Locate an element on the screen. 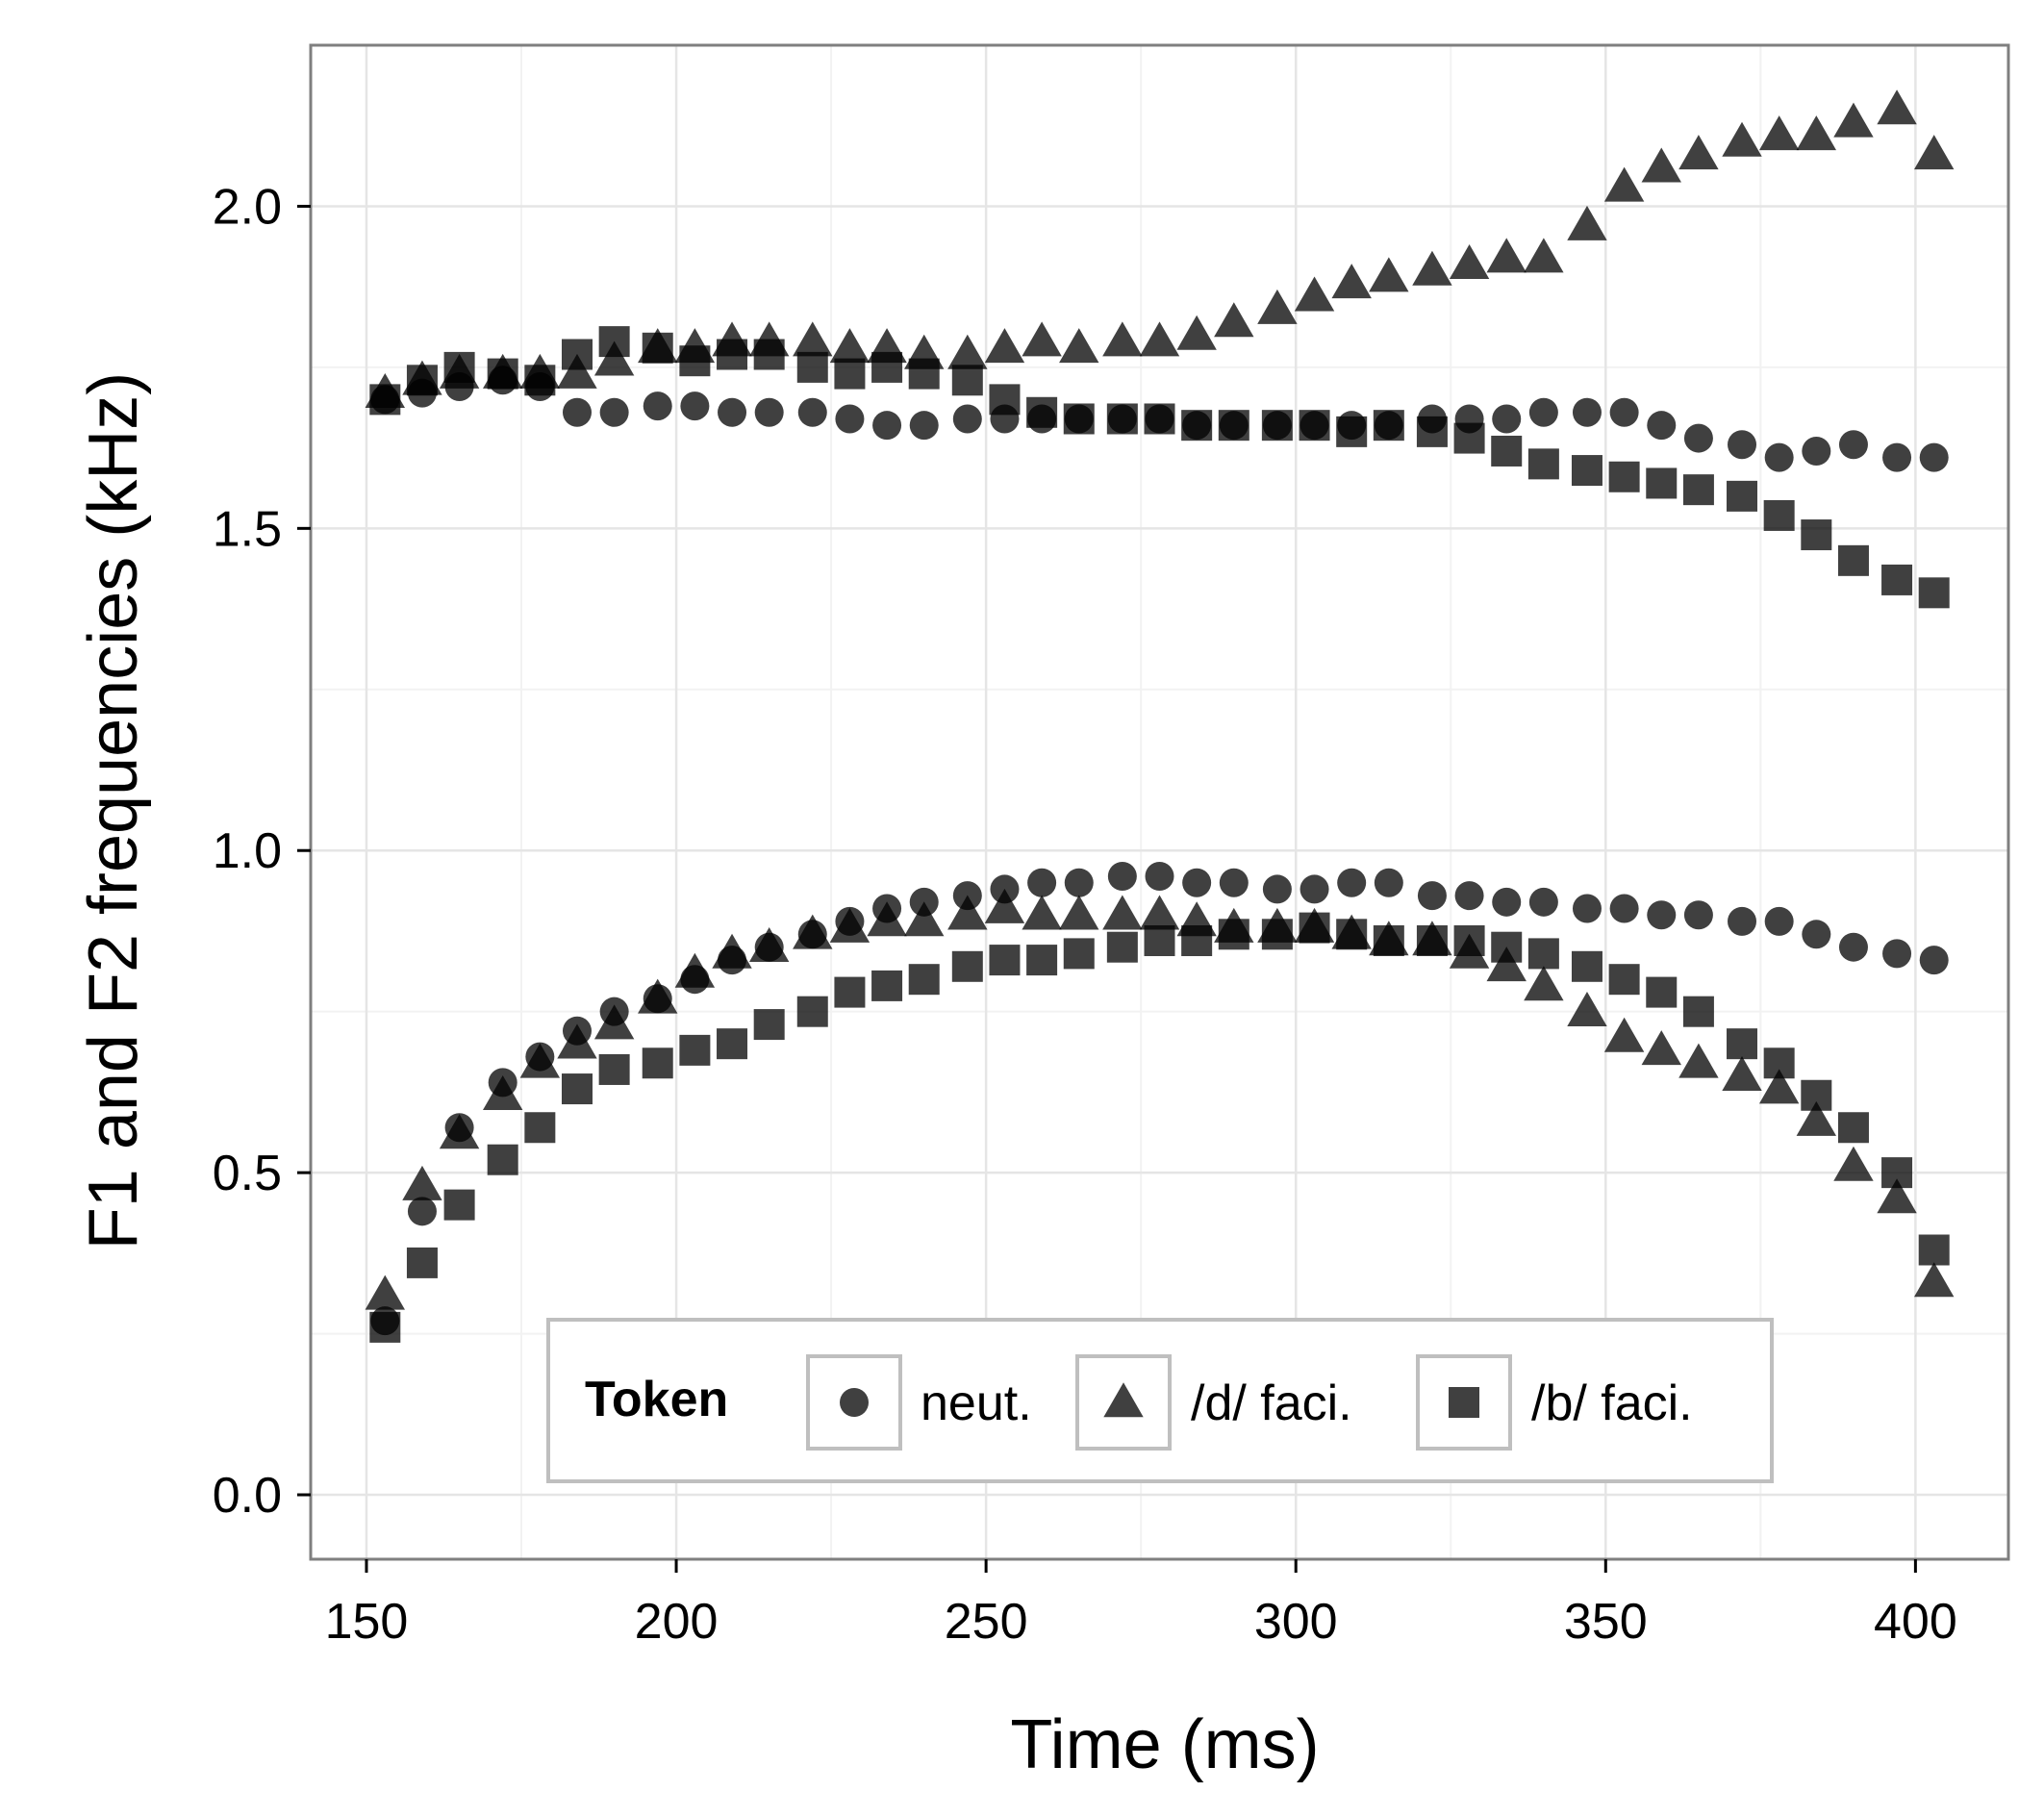  y-axis-title: F1 and F2 frequencies (kHz) is located at coordinates (114, 811).